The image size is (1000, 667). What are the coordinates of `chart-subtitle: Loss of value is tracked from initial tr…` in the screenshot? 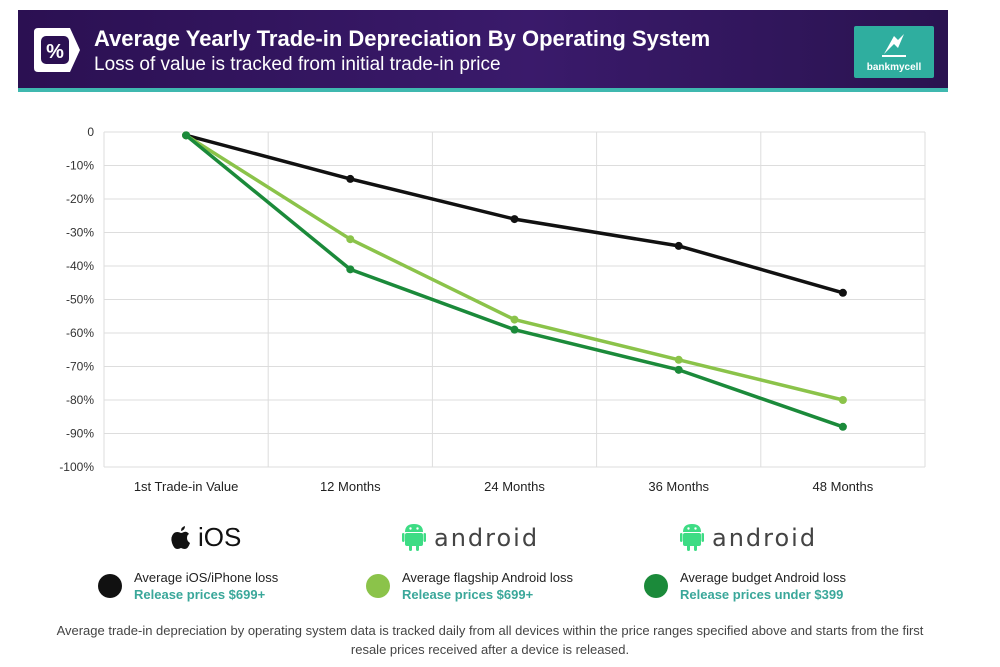 It's located at (297, 64).